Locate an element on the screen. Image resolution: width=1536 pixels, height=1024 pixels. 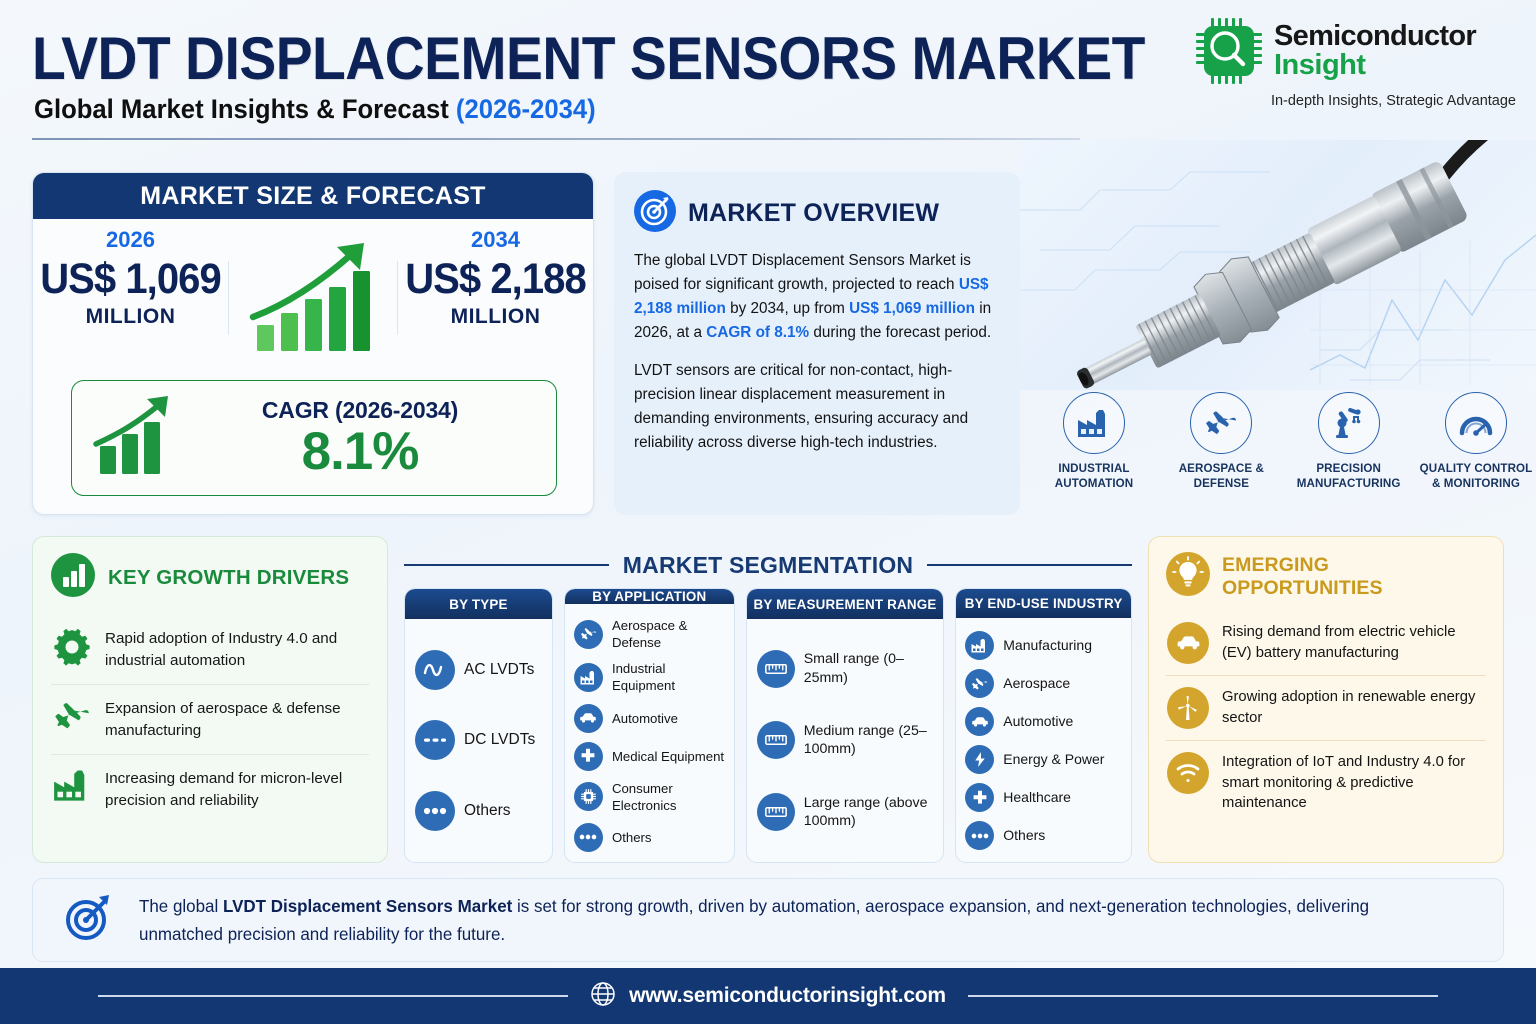
segment-label: Aerospace & Defense is located at coordinates (649, 634).